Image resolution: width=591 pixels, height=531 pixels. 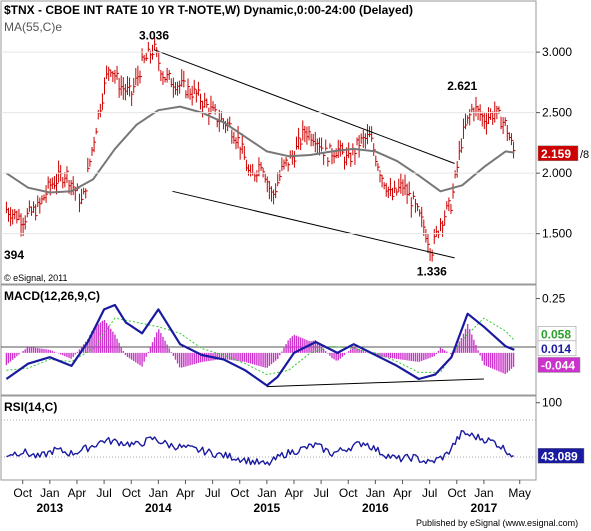 What do you see at coordinates (484, 508) in the screenshot?
I see `x-axis-year-label: 2017` at bounding box center [484, 508].